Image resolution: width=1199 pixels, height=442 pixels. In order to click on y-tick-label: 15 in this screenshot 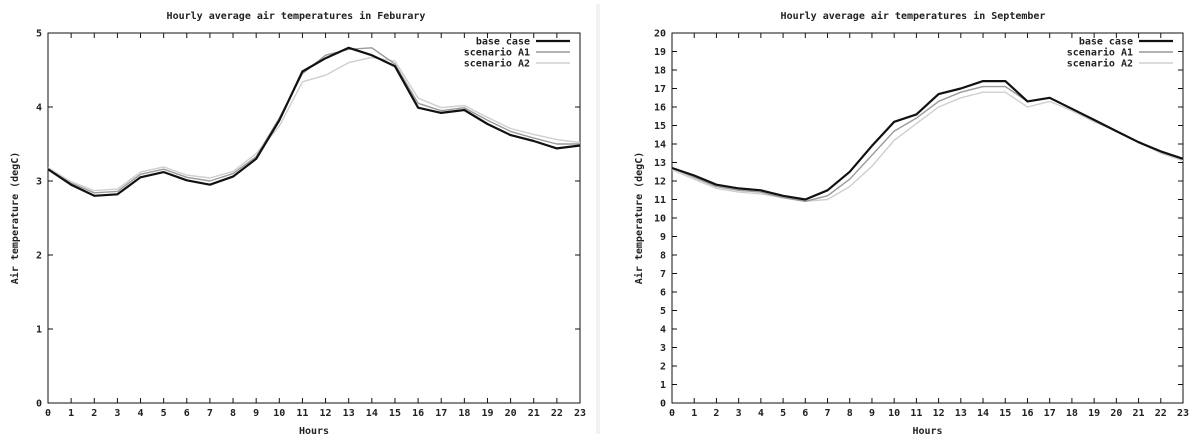, I will do `click(660, 126)`.